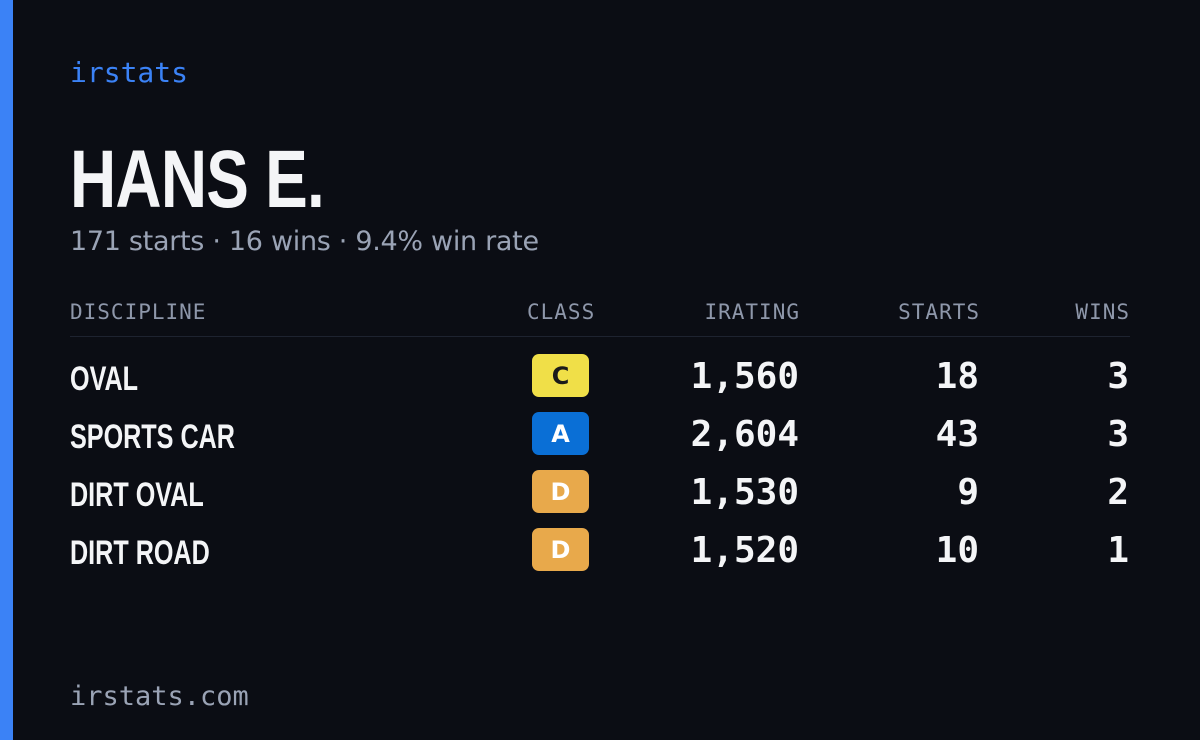 The height and width of the screenshot is (740, 1200). What do you see at coordinates (104, 379) in the screenshot?
I see `discipline-label: OVAL` at bounding box center [104, 379].